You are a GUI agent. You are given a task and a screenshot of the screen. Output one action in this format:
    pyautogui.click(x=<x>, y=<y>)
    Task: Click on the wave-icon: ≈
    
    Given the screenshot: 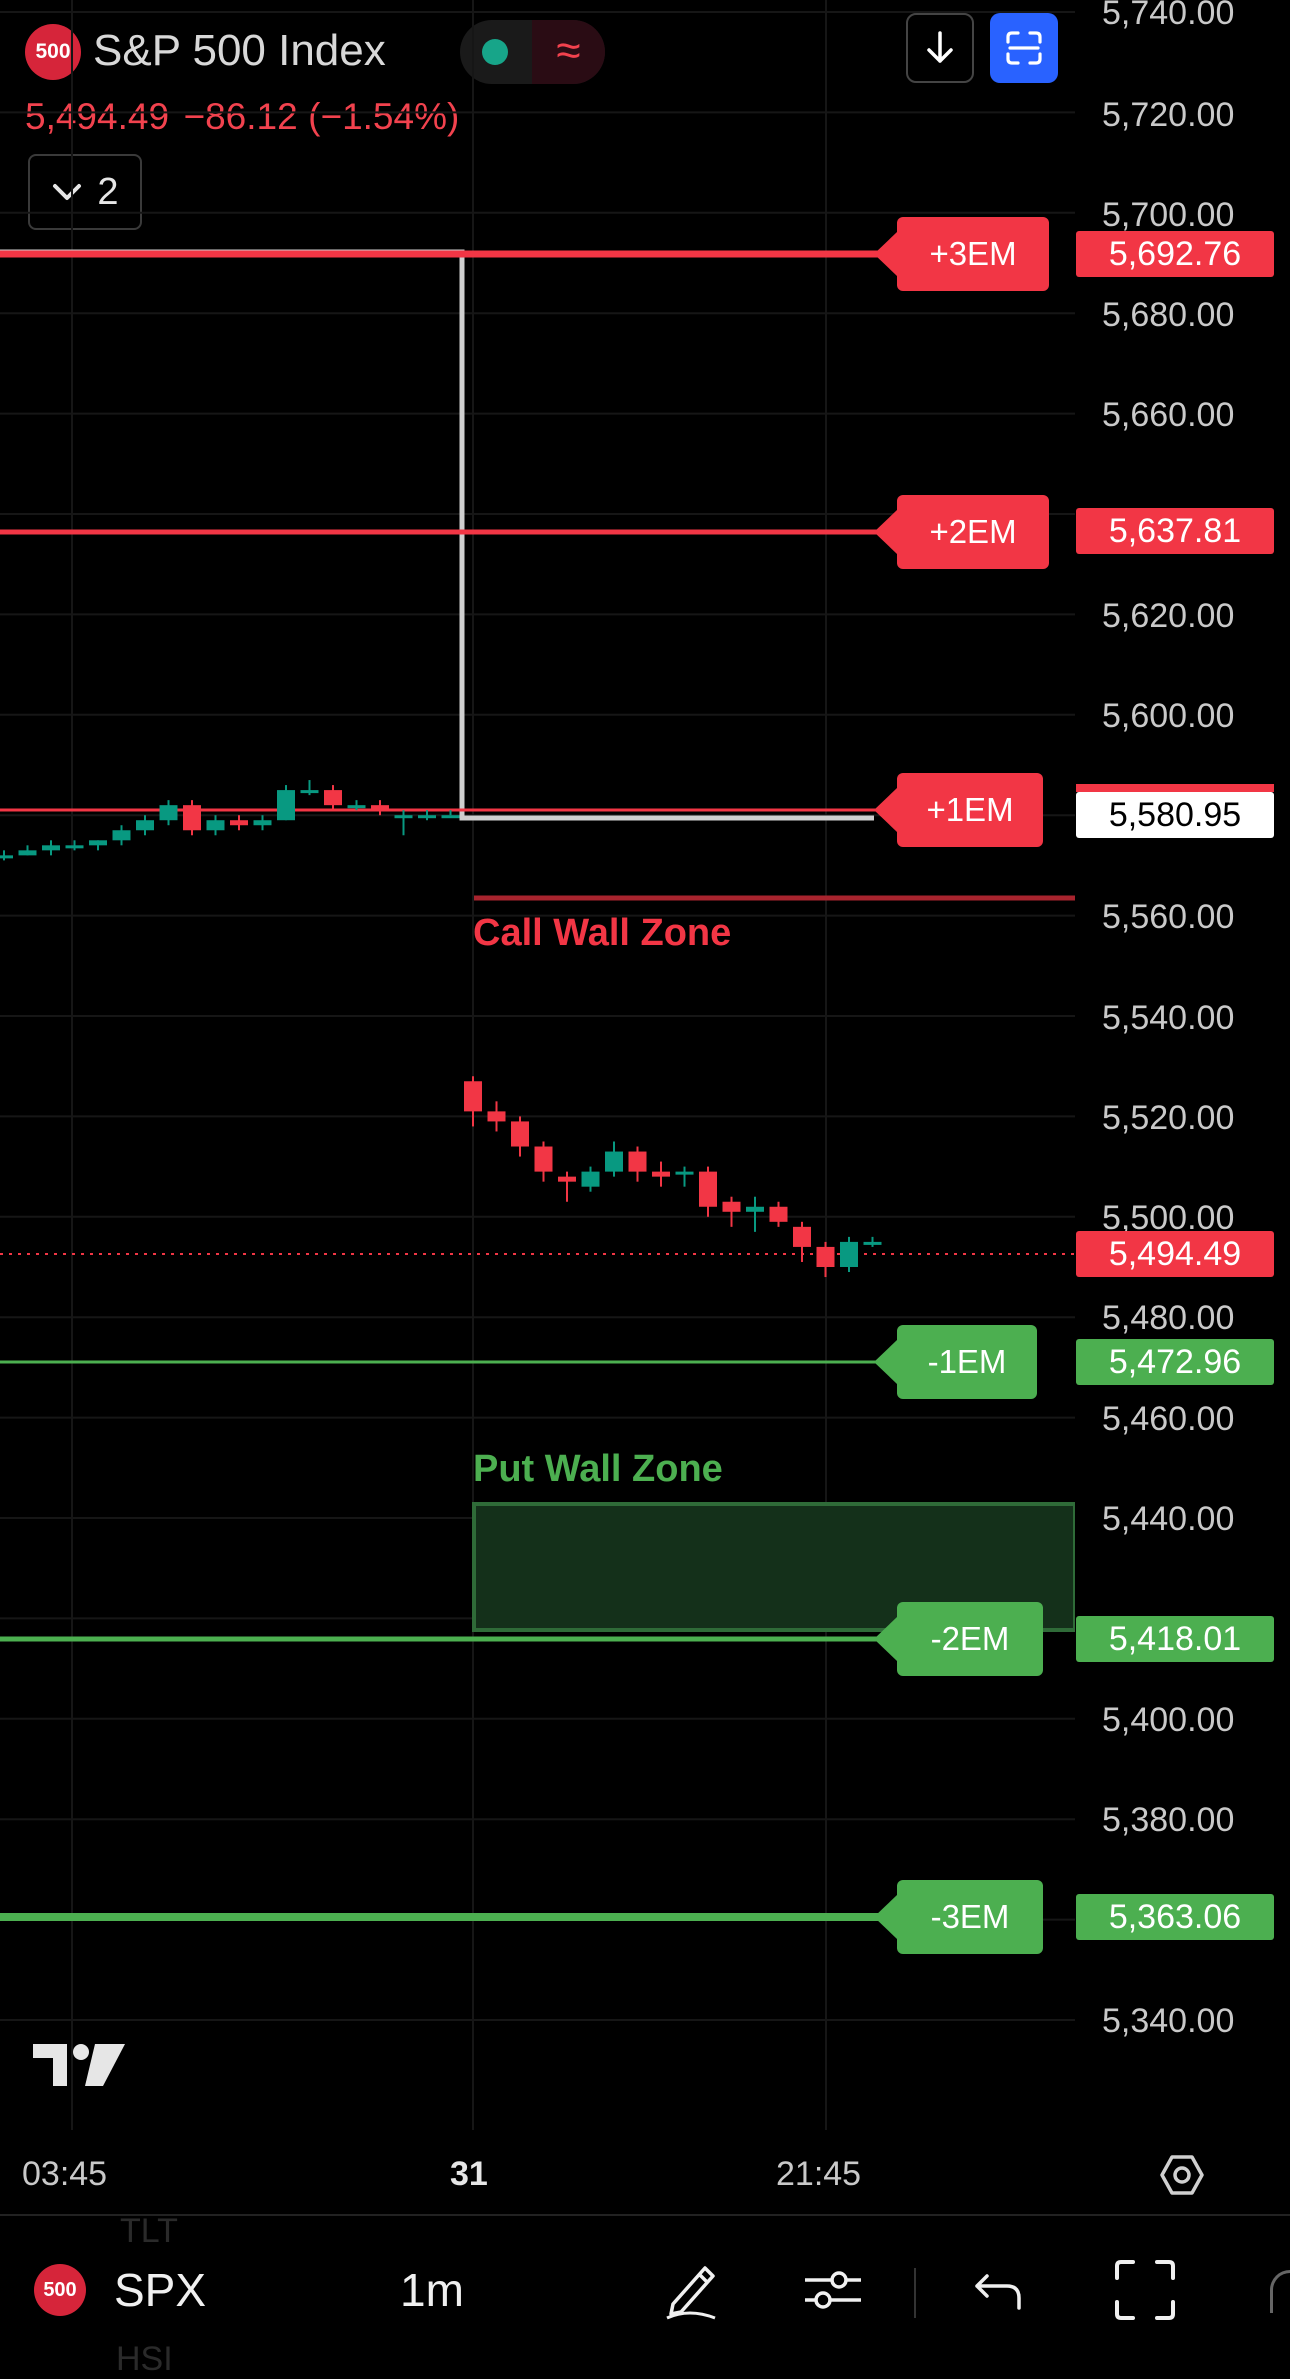 What is the action you would take?
    pyautogui.click(x=568, y=52)
    